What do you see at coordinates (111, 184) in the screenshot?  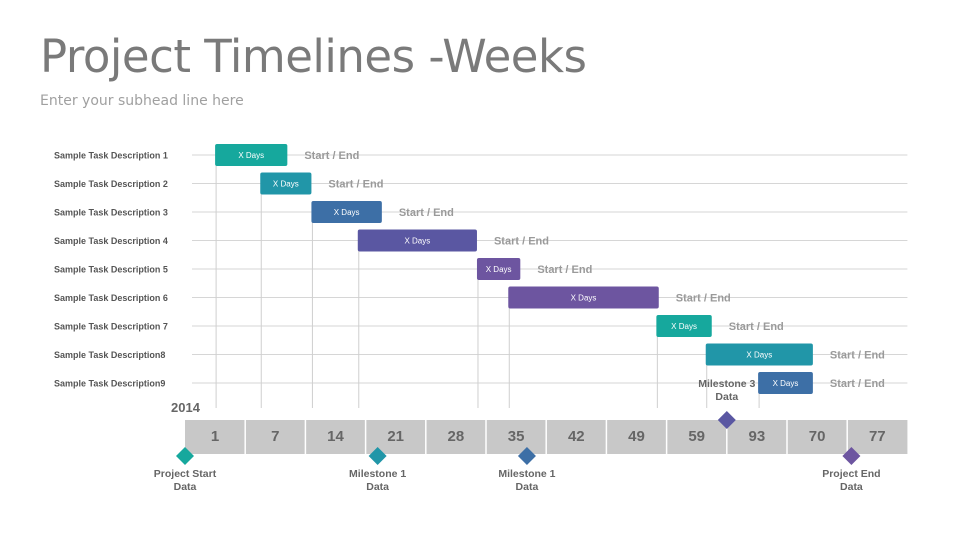 I see `task-label: Sample Task Description 2` at bounding box center [111, 184].